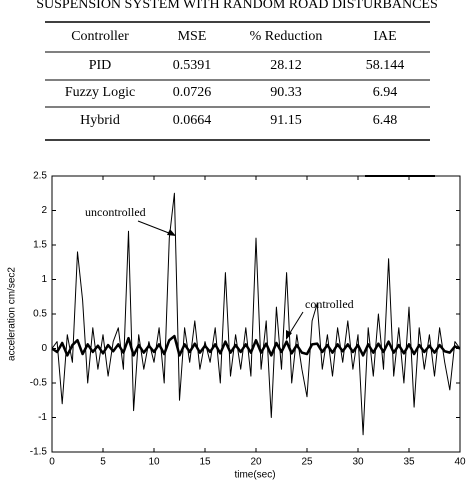 Image resolution: width=474 pixels, height=489 pixels. Describe the element at coordinates (115, 212) in the screenshot. I see `annotation: uncontrolled` at that location.